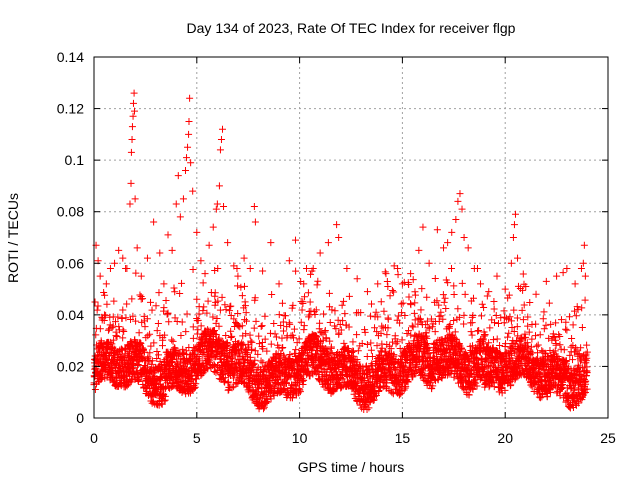  Describe the element at coordinates (13, 238) in the screenshot. I see `y-axis-label: ROTI / TECUs` at that location.